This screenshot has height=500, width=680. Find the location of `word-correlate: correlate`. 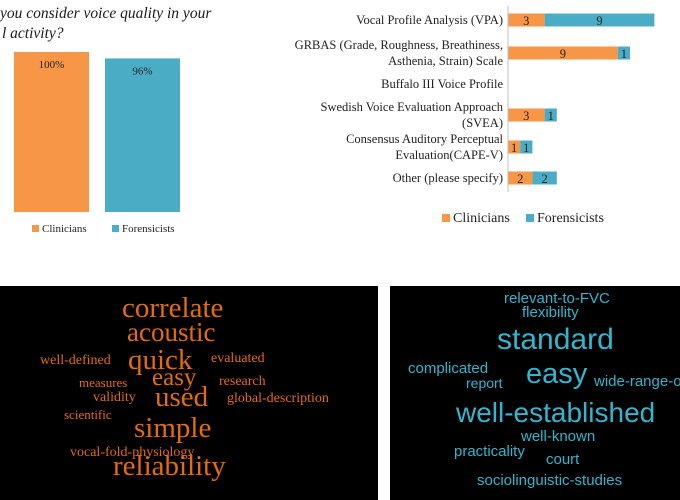

word-correlate: correlate is located at coordinates (173, 308).